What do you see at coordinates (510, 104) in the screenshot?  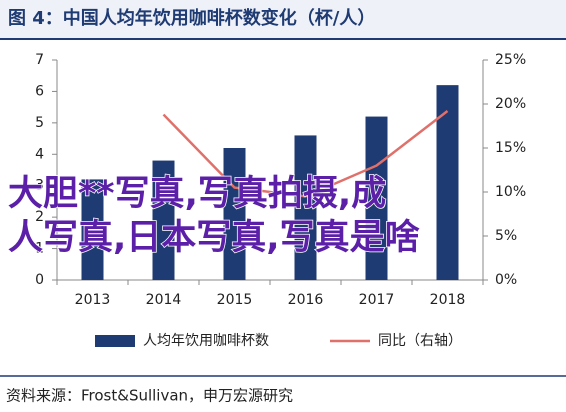 I see `y2-tick-label: 20%` at bounding box center [510, 104].